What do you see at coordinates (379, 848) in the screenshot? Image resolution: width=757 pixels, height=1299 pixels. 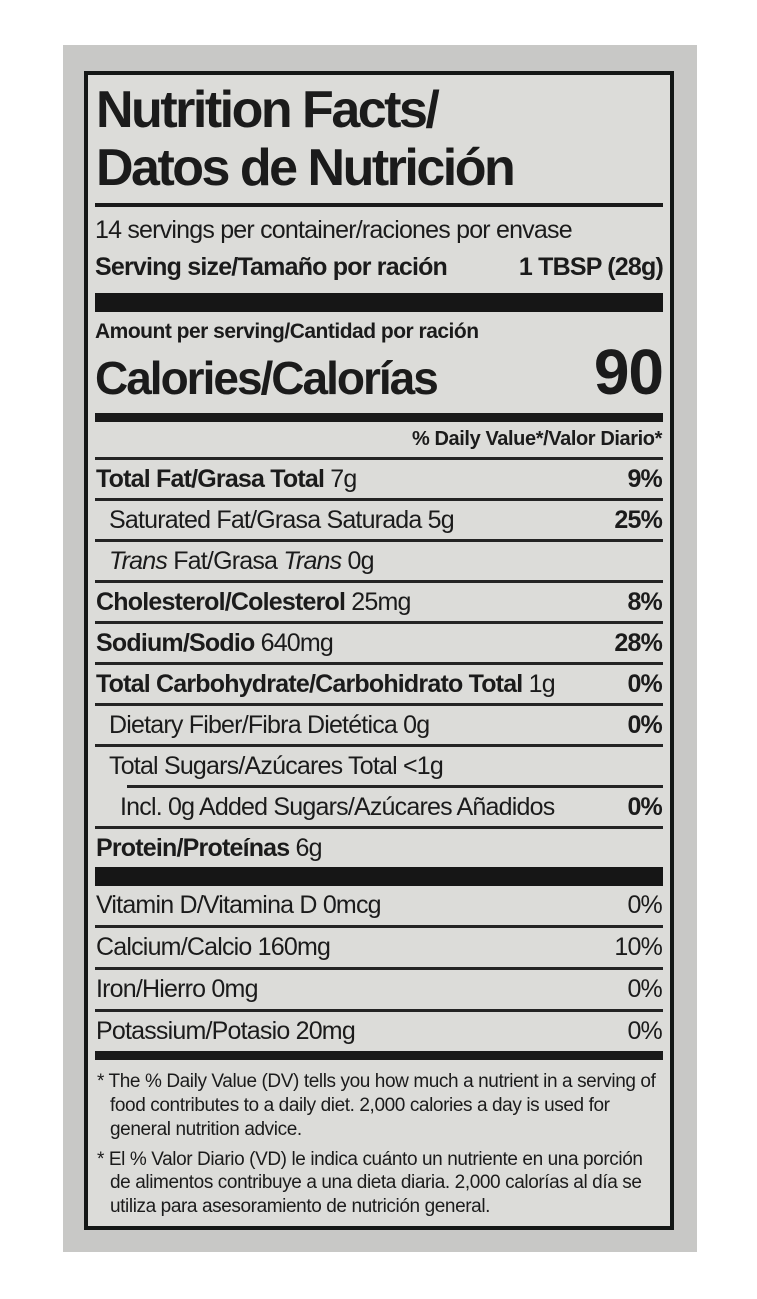 I see `row-protein: Protein/Proteínas 6g` at bounding box center [379, 848].